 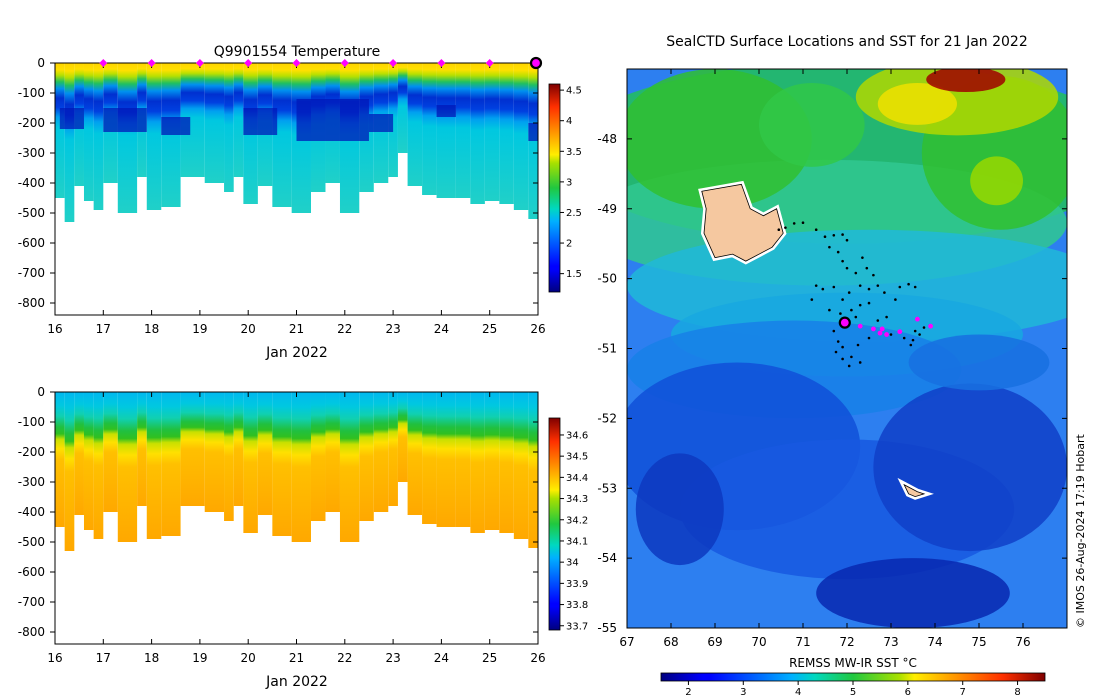 What do you see at coordinates (41, 63) in the screenshot?
I see `y-tick-label: 0` at bounding box center [41, 63].